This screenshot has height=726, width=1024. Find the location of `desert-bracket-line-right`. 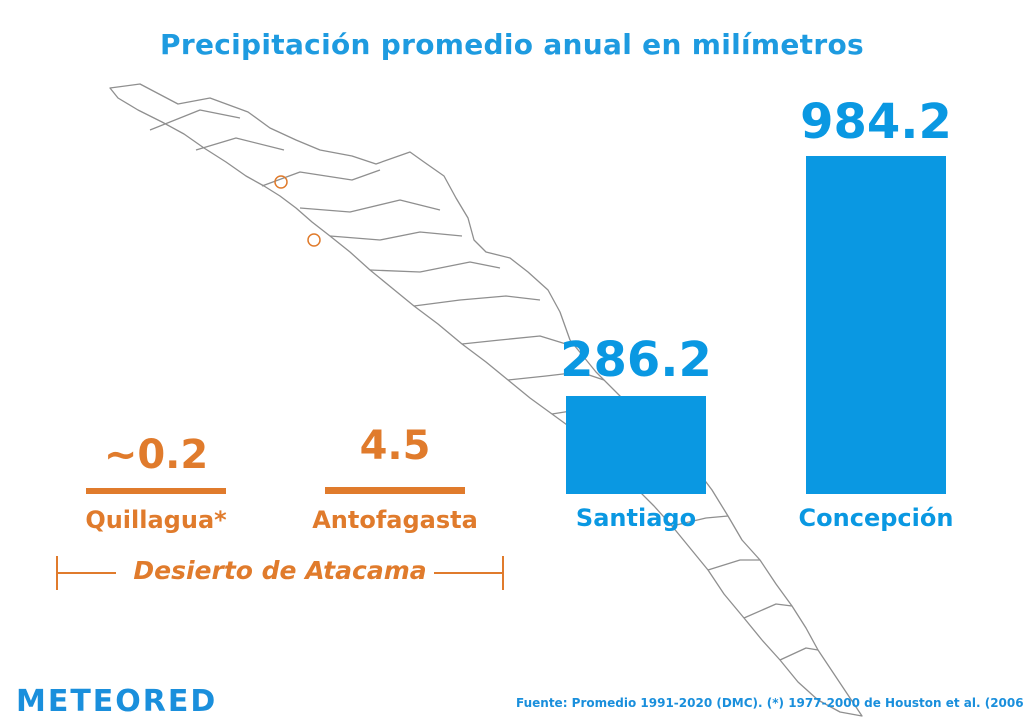

desert-bracket-line-right is located at coordinates (469, 573).